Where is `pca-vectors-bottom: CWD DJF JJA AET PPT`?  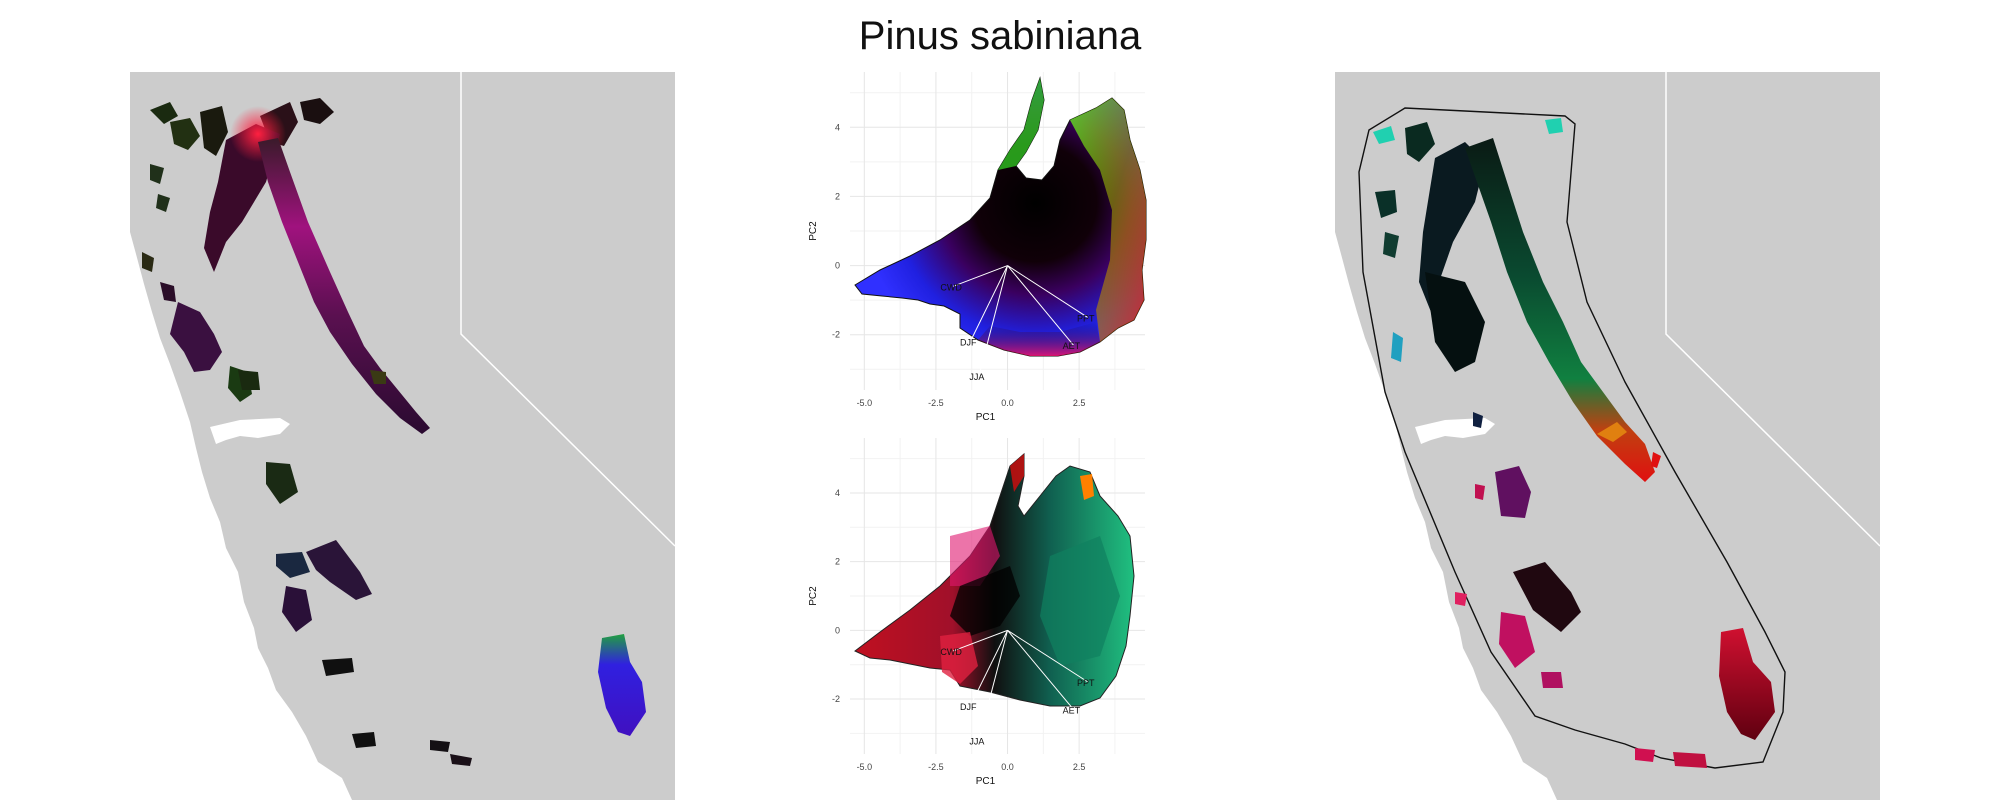
pca-vectors-bottom: CWD DJF JJA AET PPT is located at coordinates (1017, 687).